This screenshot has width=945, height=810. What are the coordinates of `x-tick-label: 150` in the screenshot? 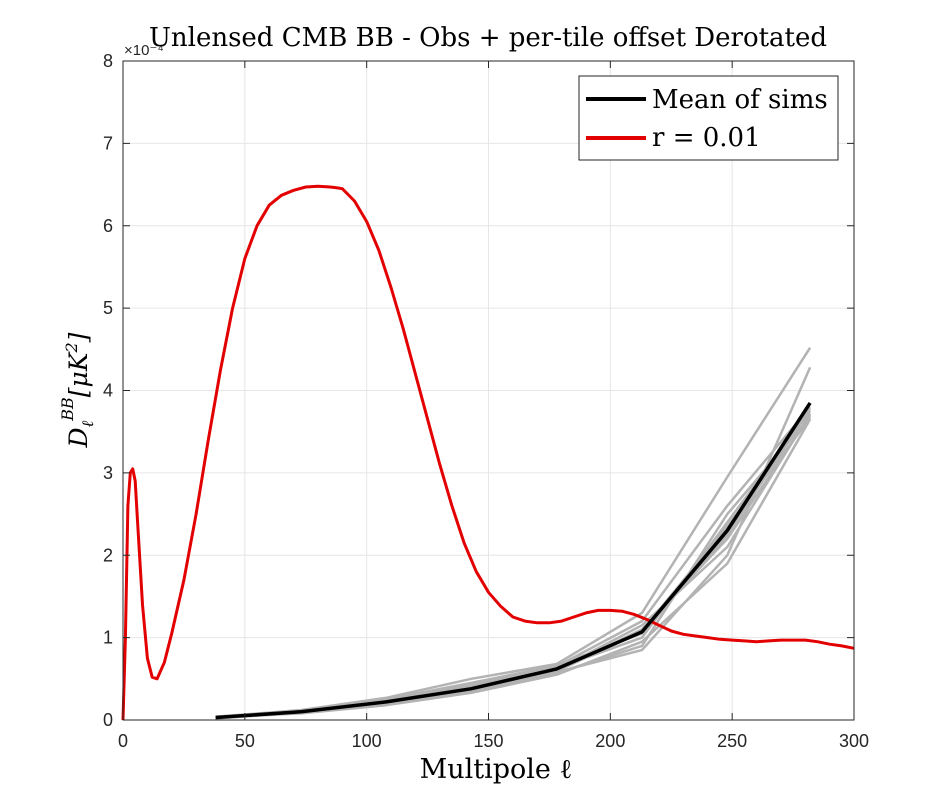 It's located at (488, 741).